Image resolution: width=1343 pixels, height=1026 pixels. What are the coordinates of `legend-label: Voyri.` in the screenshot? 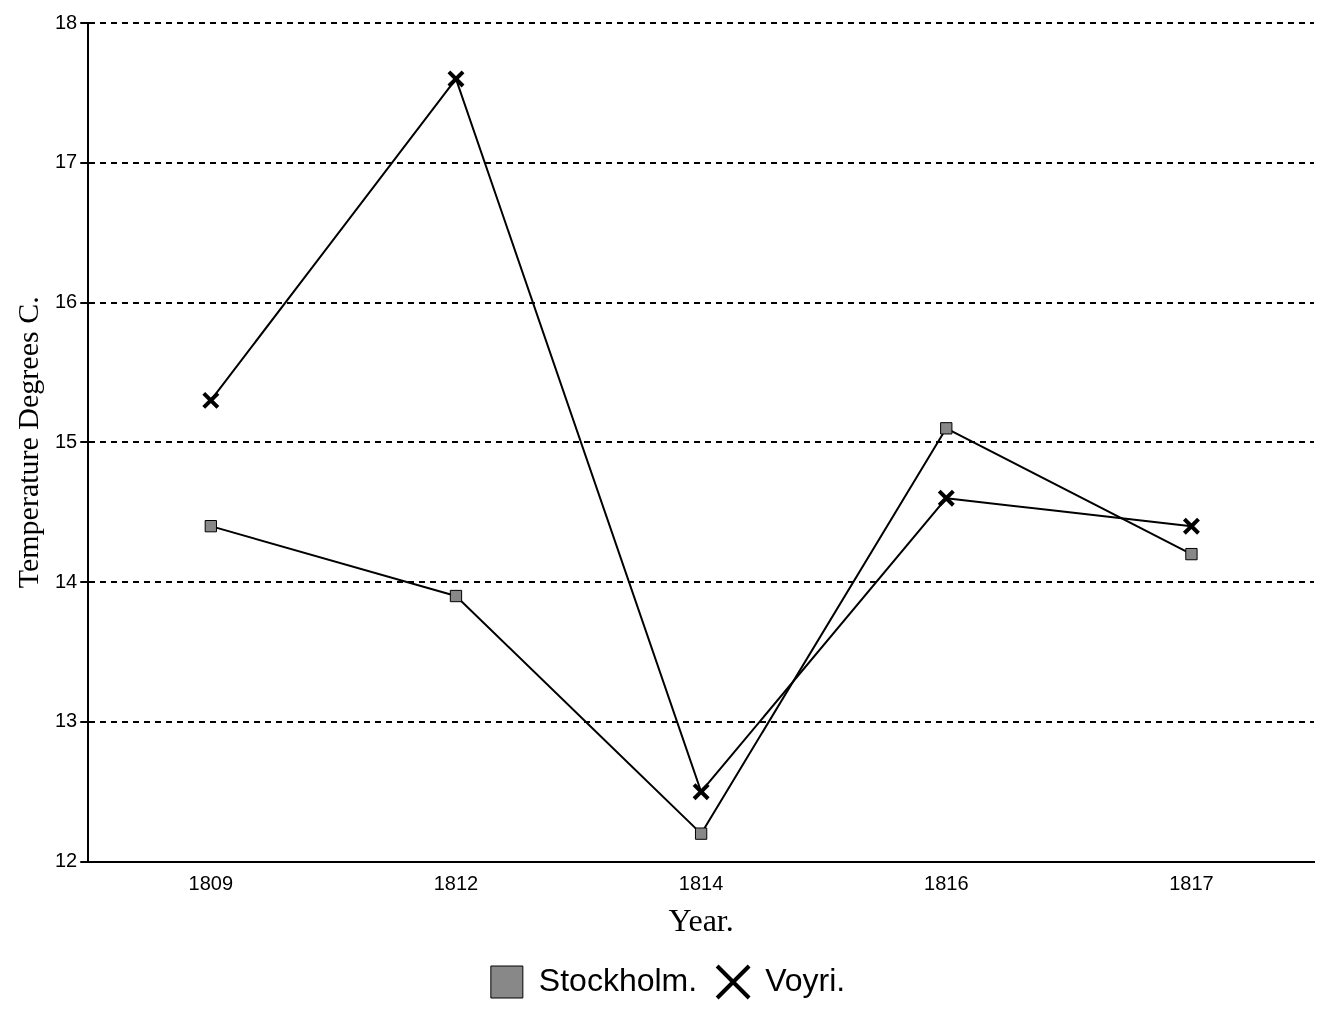 It's located at (805, 979).